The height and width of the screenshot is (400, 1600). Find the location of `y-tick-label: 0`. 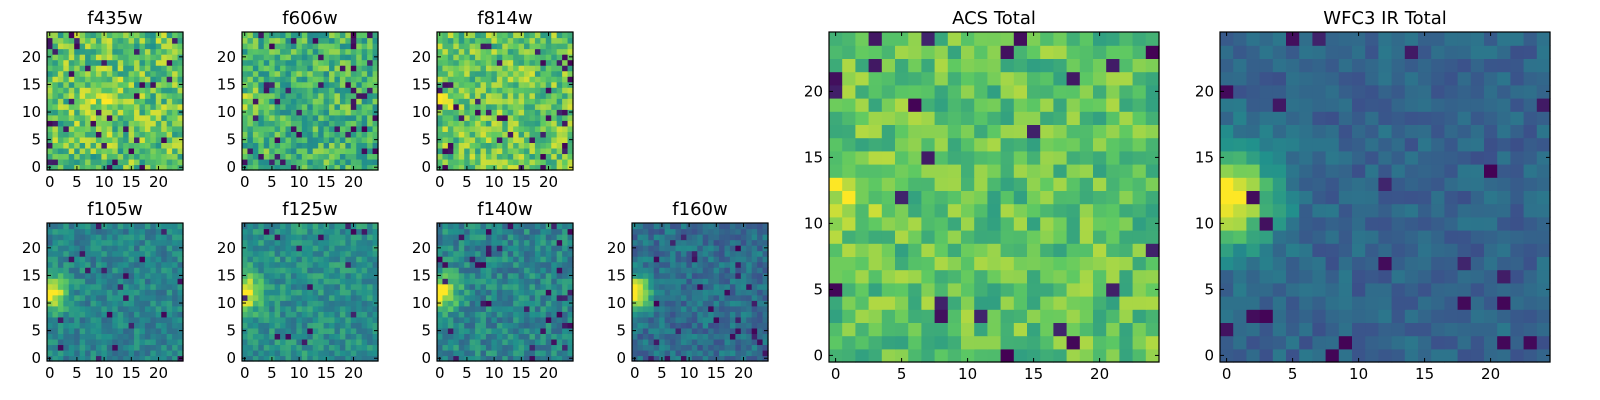

y-tick-label: 0 is located at coordinates (36, 358).